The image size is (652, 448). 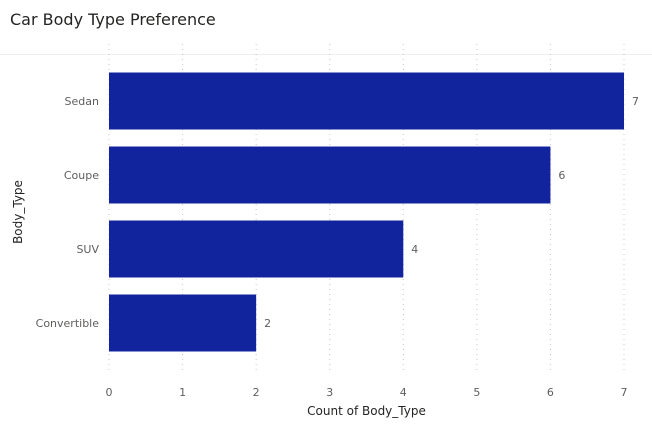 What do you see at coordinates (109, 392) in the screenshot?
I see `x-tick-label: 0` at bounding box center [109, 392].